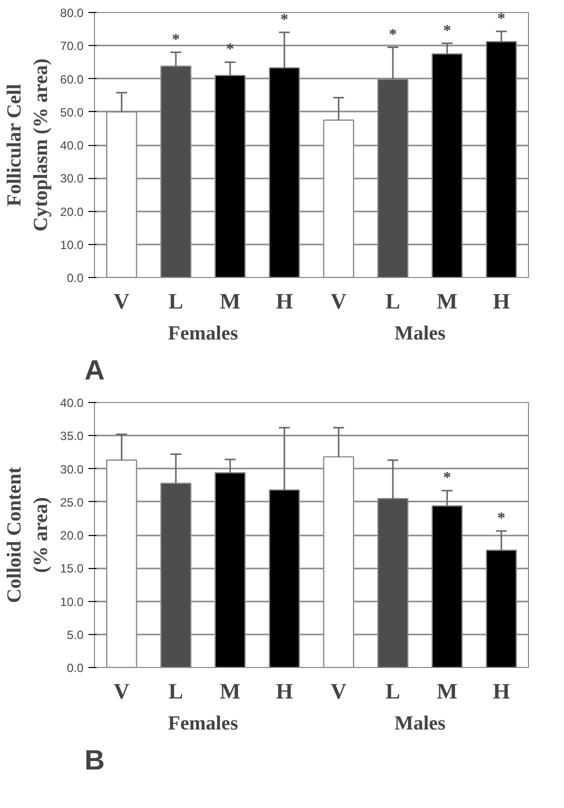 Image resolution: width=564 pixels, height=808 pixels. I want to click on y-axis-title: Colloid Content (% area), so click(28, 535).